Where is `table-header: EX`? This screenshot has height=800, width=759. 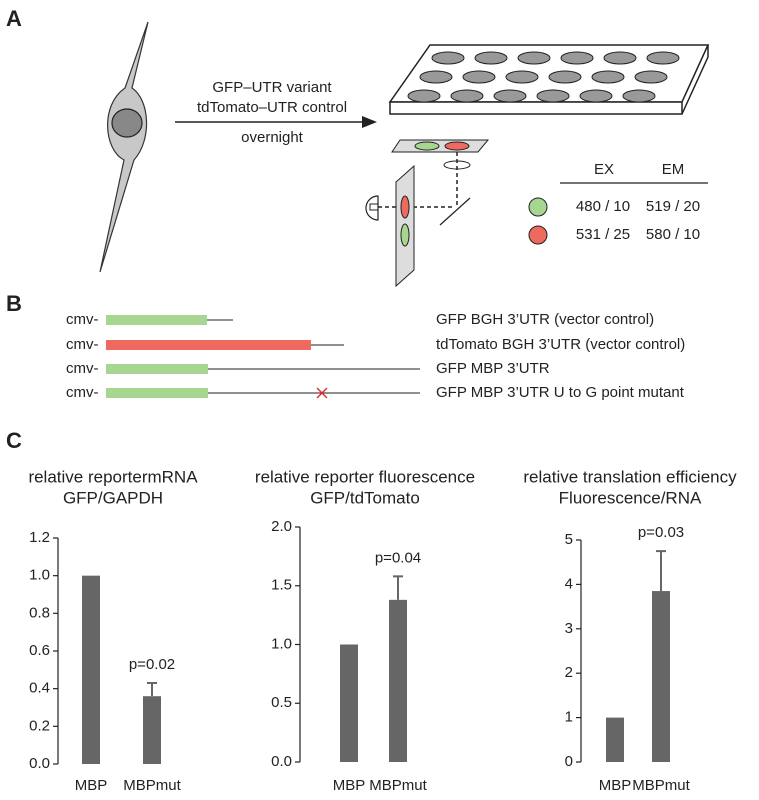
table-header: EX is located at coordinates (604, 169).